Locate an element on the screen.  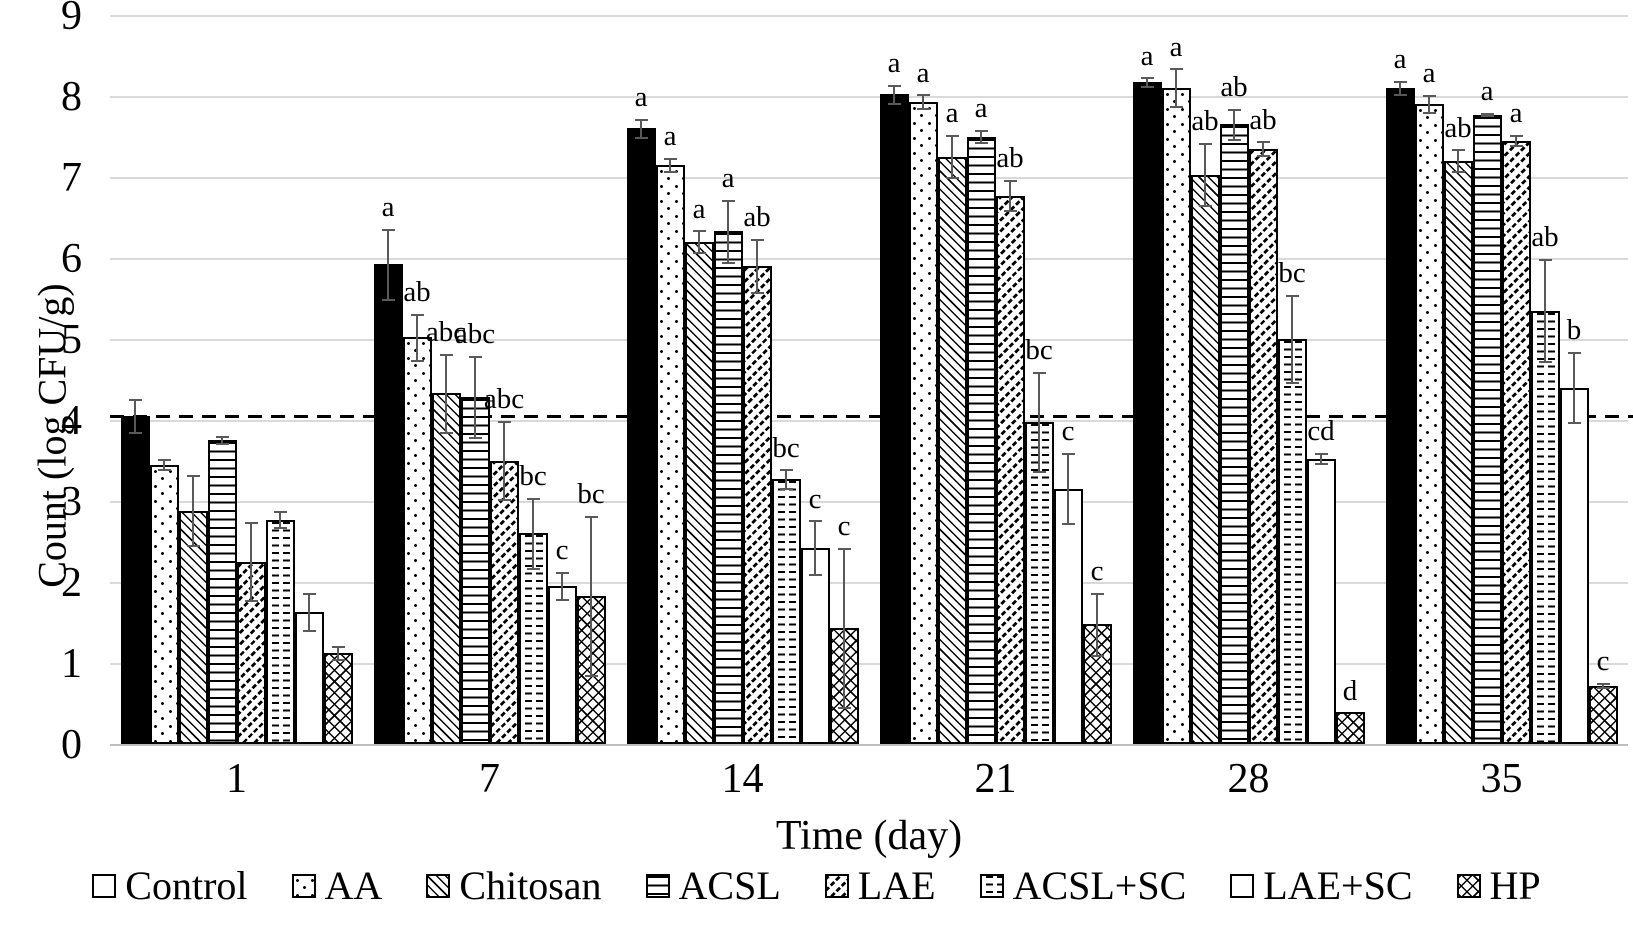
hlines-pattern-swatch-icon is located at coordinates (657, 886).